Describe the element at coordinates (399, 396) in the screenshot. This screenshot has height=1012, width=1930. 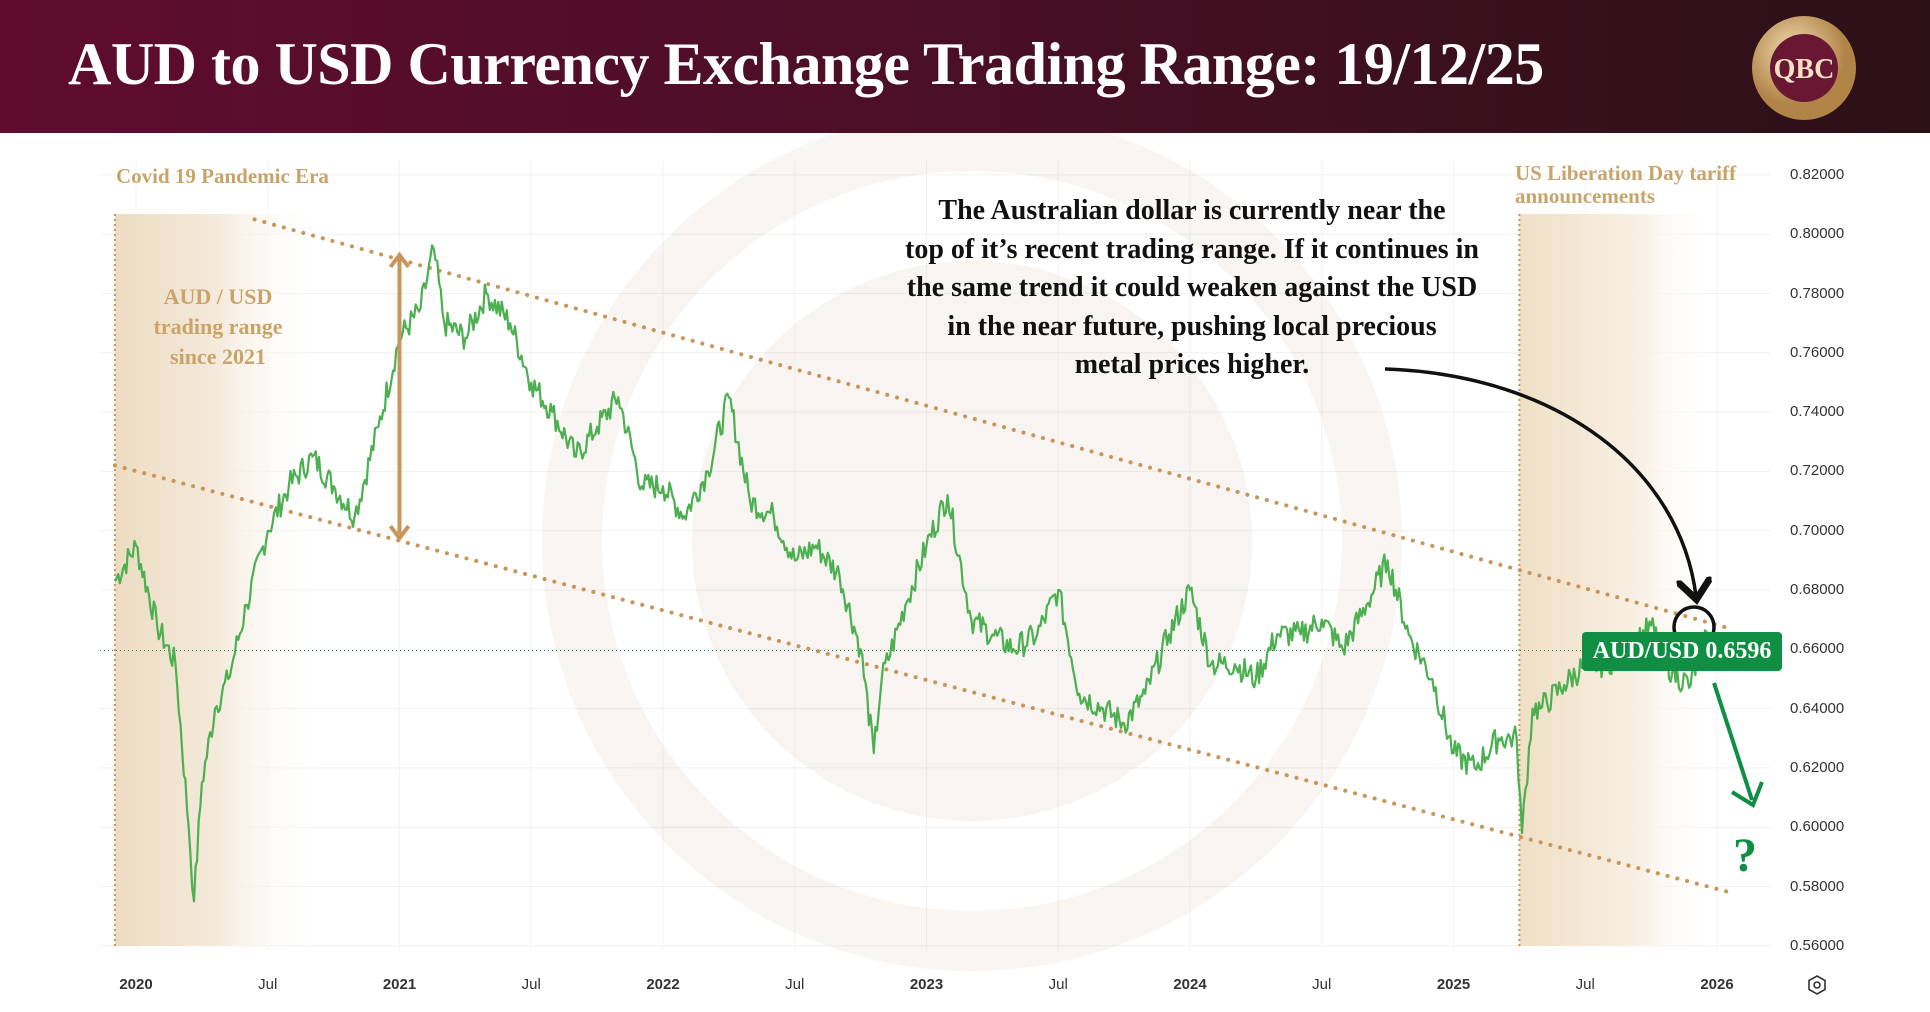
I see `range-arrow` at that location.